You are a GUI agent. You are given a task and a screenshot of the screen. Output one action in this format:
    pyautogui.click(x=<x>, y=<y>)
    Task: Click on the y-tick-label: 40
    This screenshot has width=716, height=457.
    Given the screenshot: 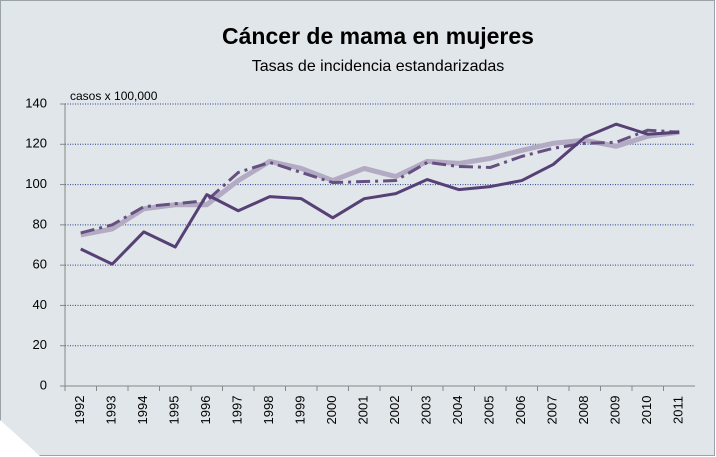 What is the action you would take?
    pyautogui.click(x=40, y=304)
    